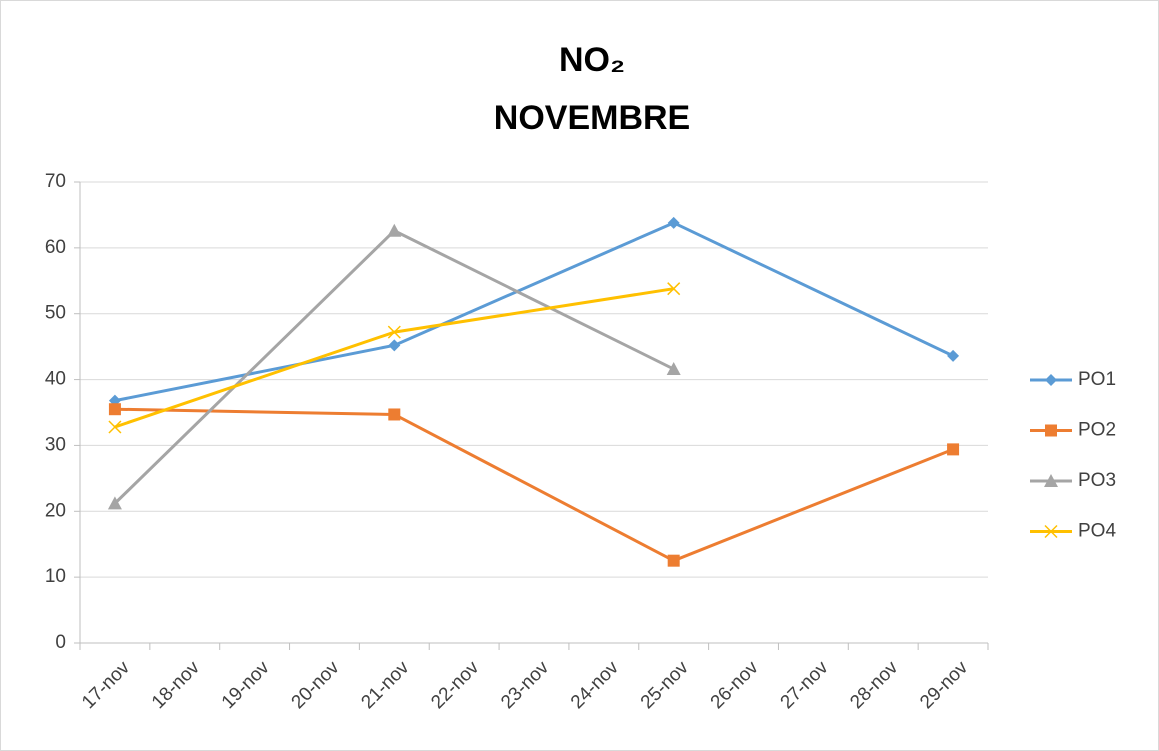 The height and width of the screenshot is (751, 1159). What do you see at coordinates (55, 313) in the screenshot?
I see `y-tick-label: 50` at bounding box center [55, 313].